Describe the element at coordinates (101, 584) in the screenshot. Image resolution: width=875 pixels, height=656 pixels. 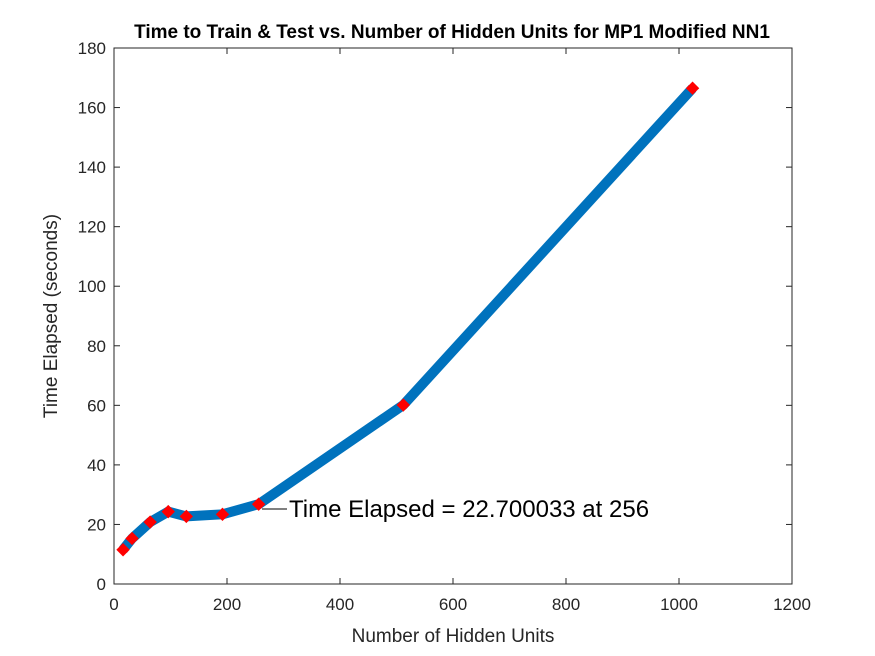
I see `y-tick-label: 0` at that location.